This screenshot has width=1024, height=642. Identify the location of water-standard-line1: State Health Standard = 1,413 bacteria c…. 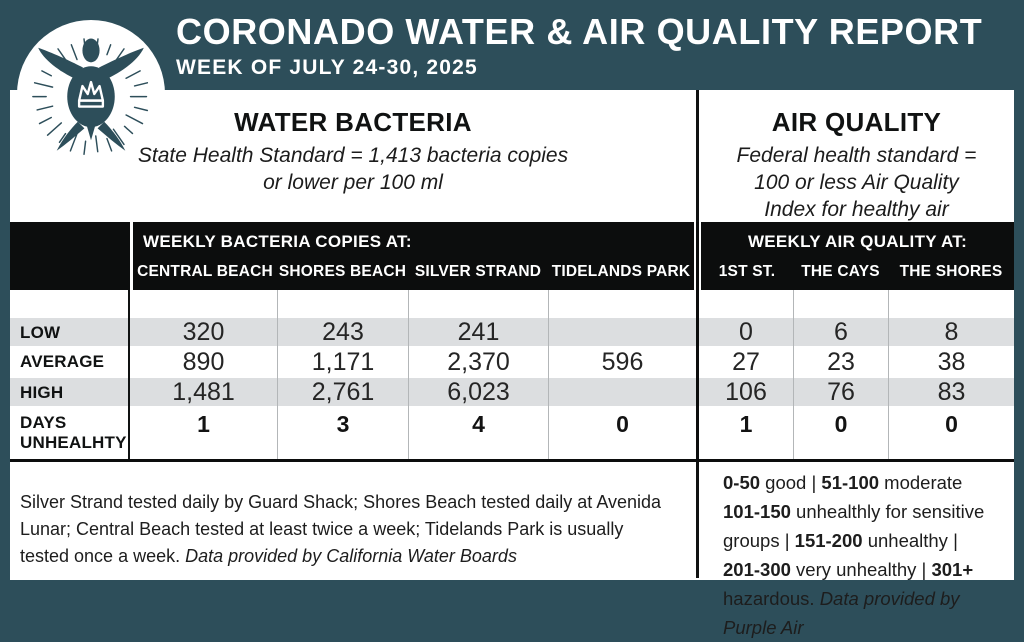
(353, 155).